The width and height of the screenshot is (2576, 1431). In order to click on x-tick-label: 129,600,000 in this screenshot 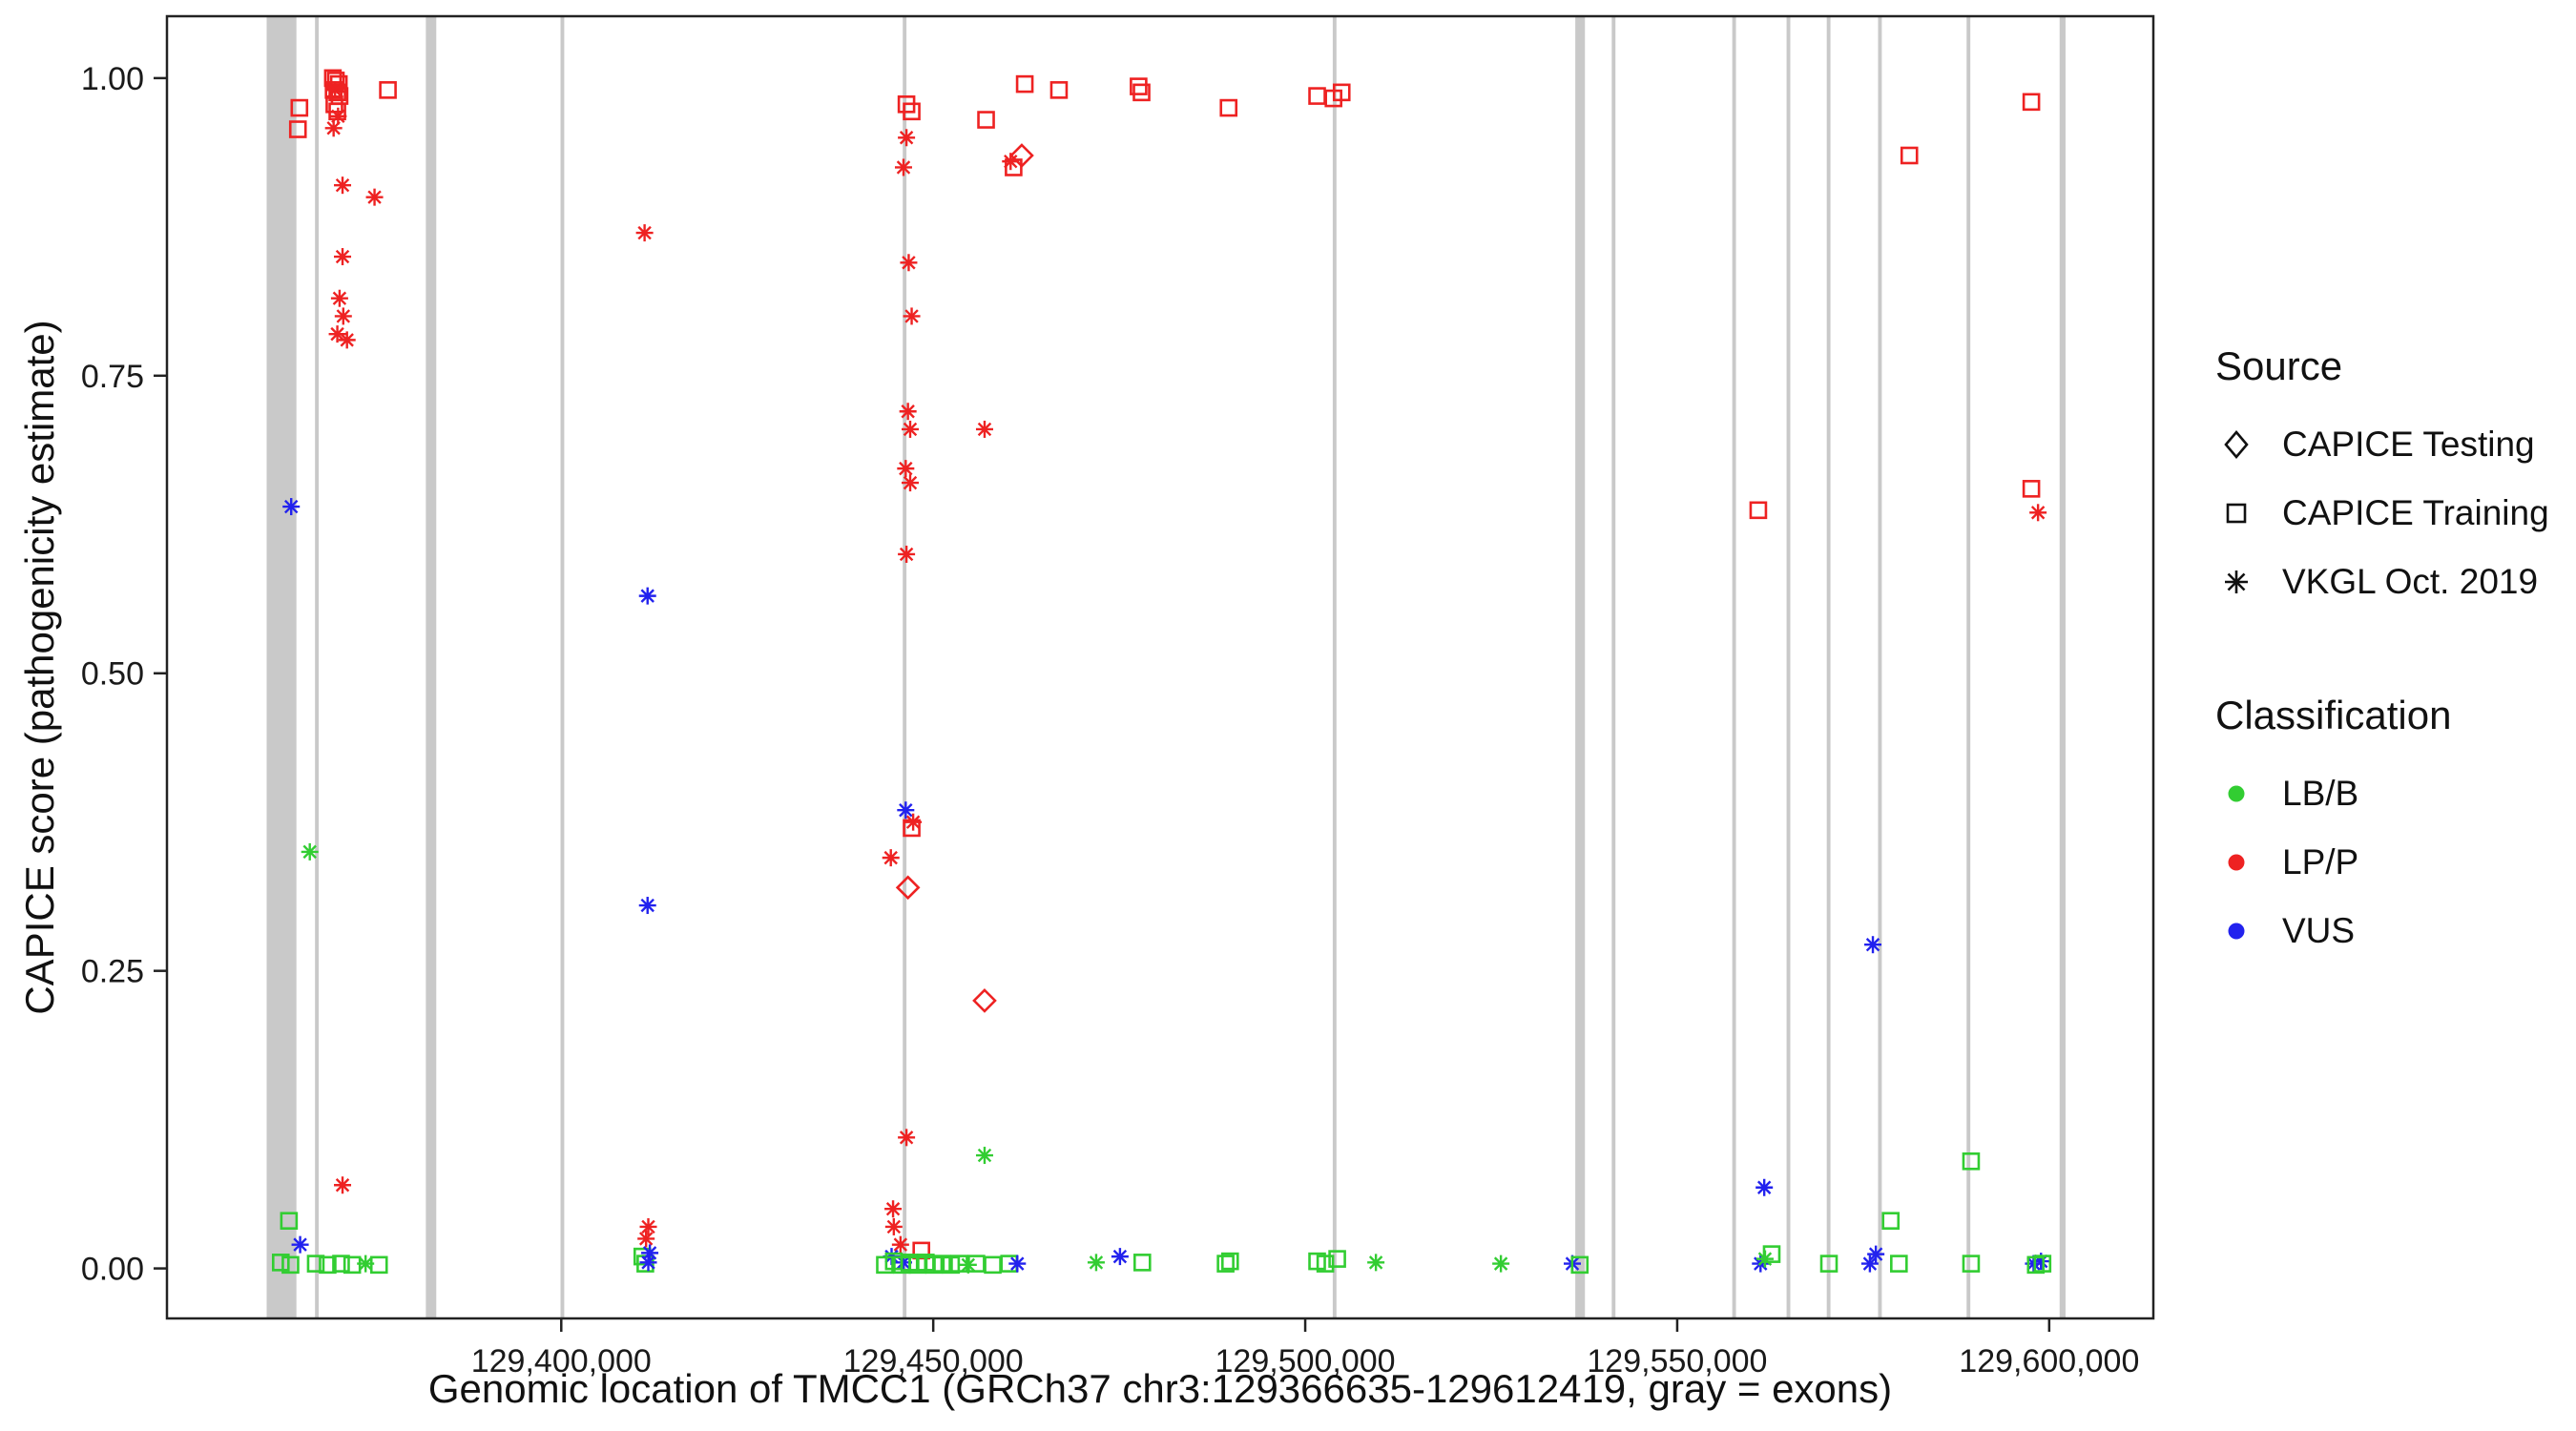, I will do `click(2049, 1361)`.